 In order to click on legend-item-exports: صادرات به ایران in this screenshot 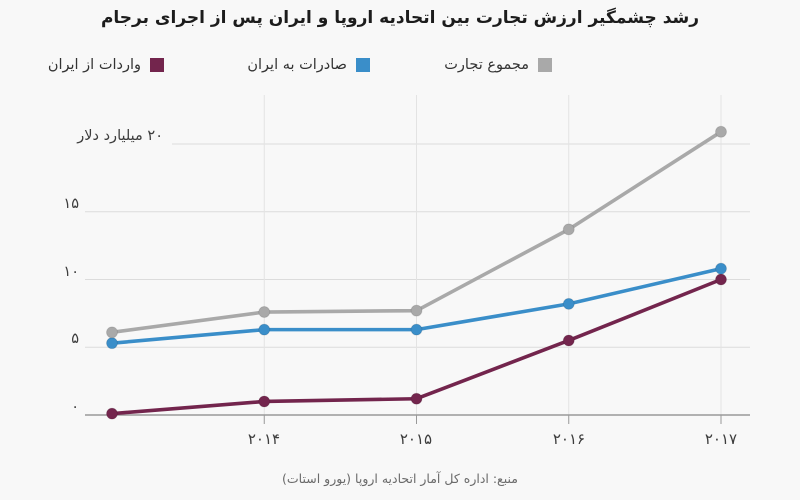, I will do `click(308, 65)`.